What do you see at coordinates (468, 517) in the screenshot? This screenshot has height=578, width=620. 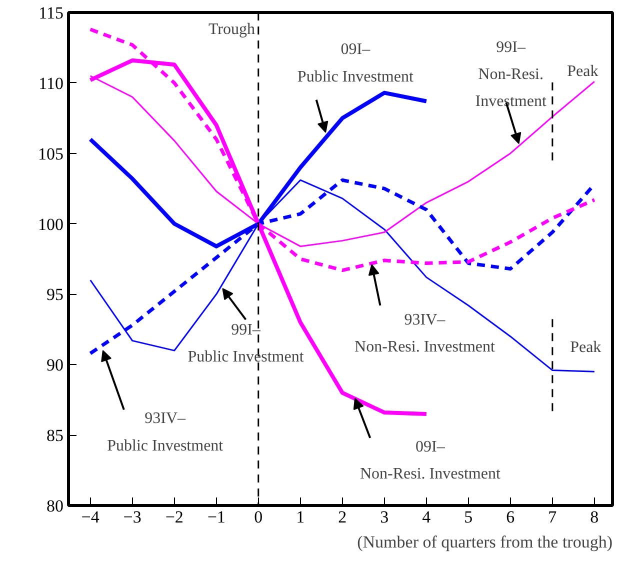 I see `x-tick-label: 5` at bounding box center [468, 517].